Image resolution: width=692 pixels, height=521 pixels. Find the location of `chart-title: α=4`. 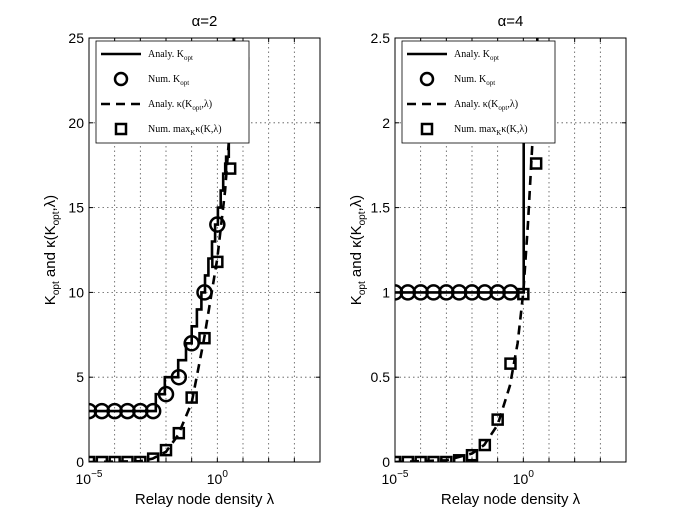

chart-title: α=4 is located at coordinates (511, 21).